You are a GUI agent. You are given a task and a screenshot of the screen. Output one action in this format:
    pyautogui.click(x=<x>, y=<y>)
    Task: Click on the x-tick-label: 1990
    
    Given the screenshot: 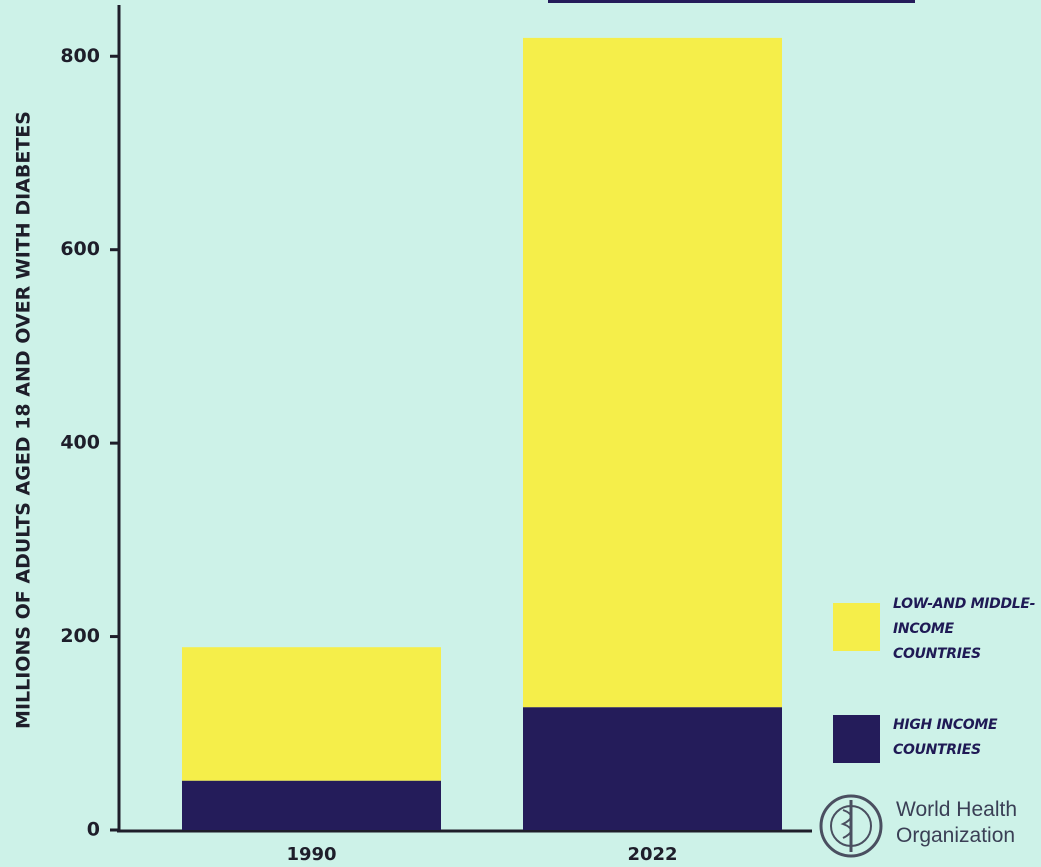 What is the action you would take?
    pyautogui.click(x=311, y=854)
    